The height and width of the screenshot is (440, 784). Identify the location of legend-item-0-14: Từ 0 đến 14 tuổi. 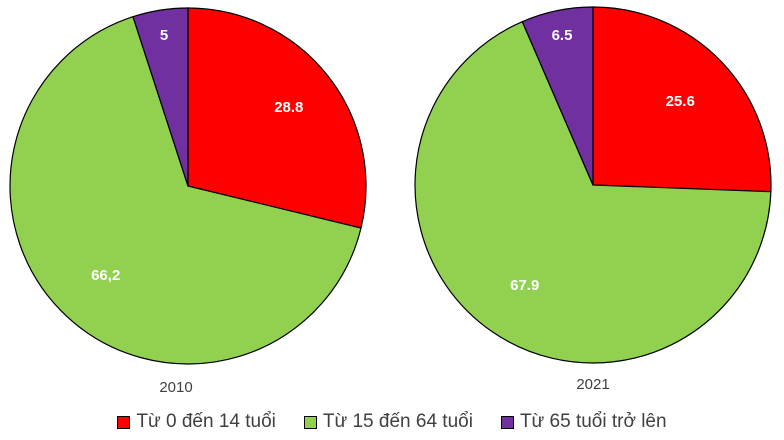
(196, 422).